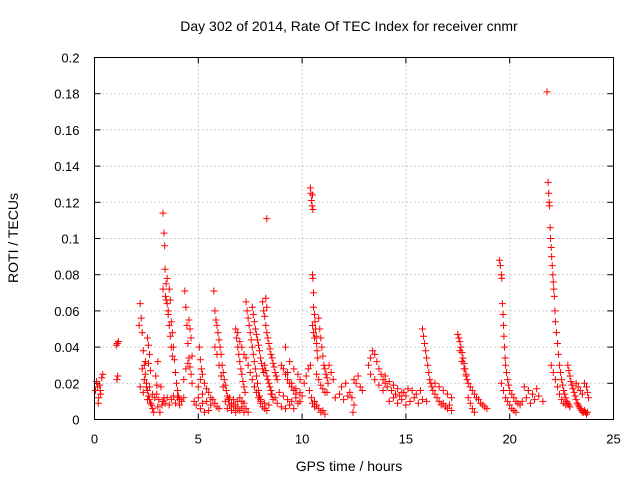 Image resolution: width=640 pixels, height=480 pixels. I want to click on x-axis-label: GPS time / hours, so click(349, 466).